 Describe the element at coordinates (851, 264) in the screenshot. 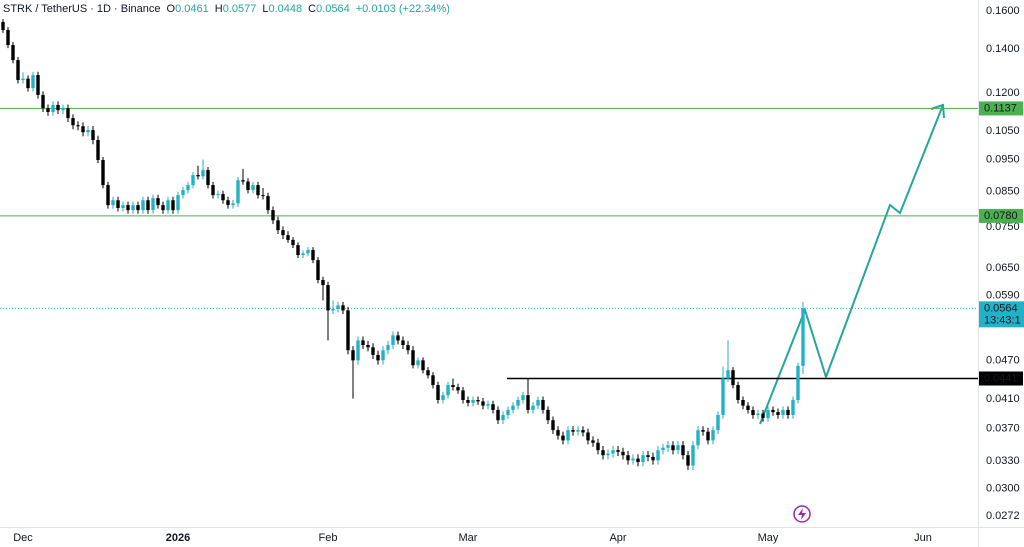

I see `projection-path` at that location.